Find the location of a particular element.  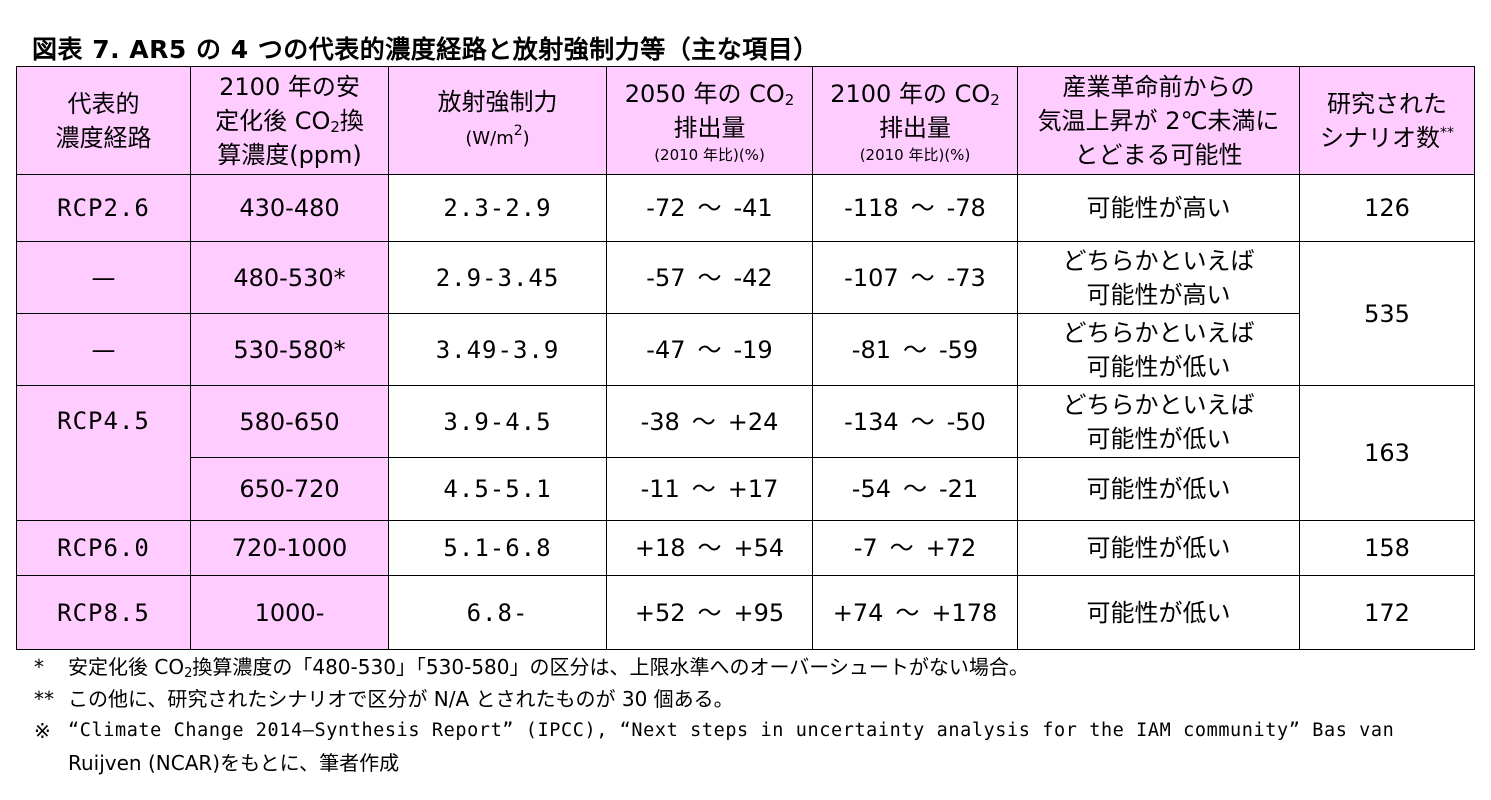

cell-emissions-2100: -107 ～ -73 is located at coordinates (915, 277).